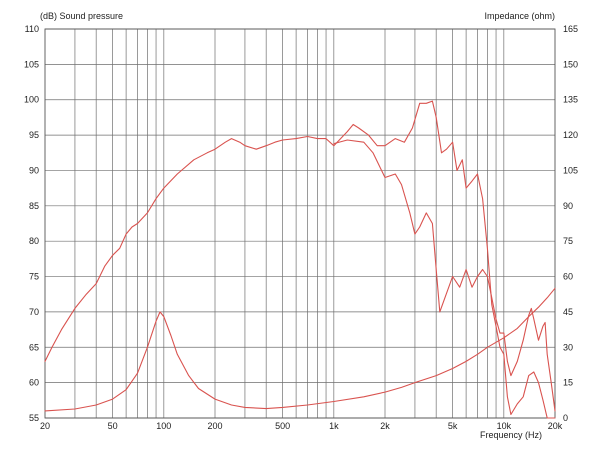 This screenshot has width=600, height=450. What do you see at coordinates (113, 426) in the screenshot?
I see `x-tick-label: 50` at bounding box center [113, 426].